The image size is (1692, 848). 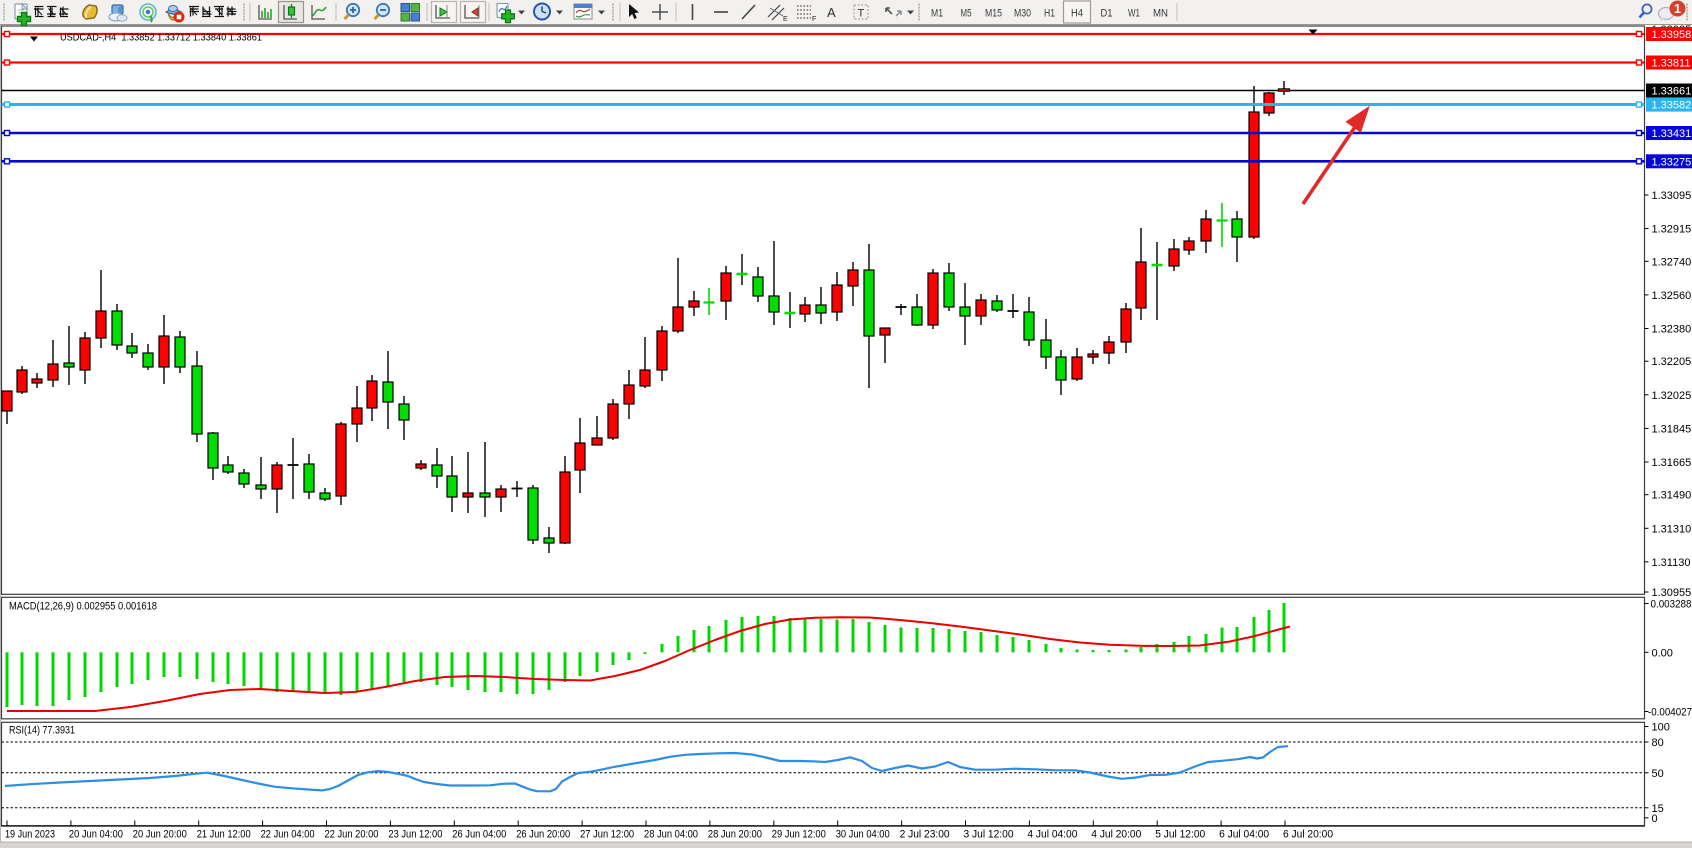 I want to click on svg-text: T, so click(x=861, y=14).